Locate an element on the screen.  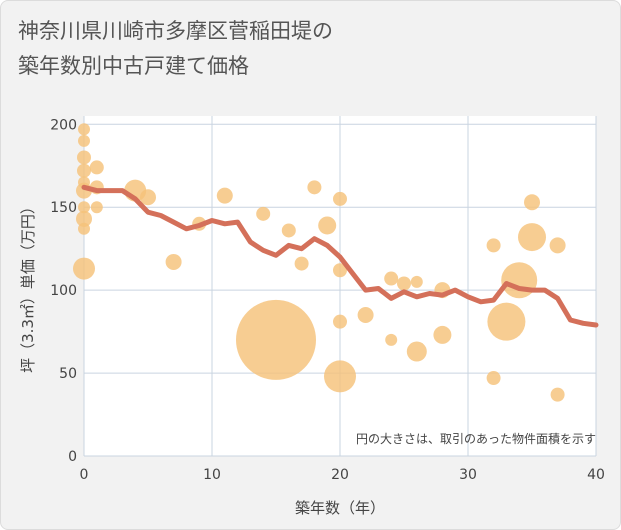
chart-title-line-1: 神奈川県川崎市多摩区菅稲田堤の is located at coordinates (175, 31).